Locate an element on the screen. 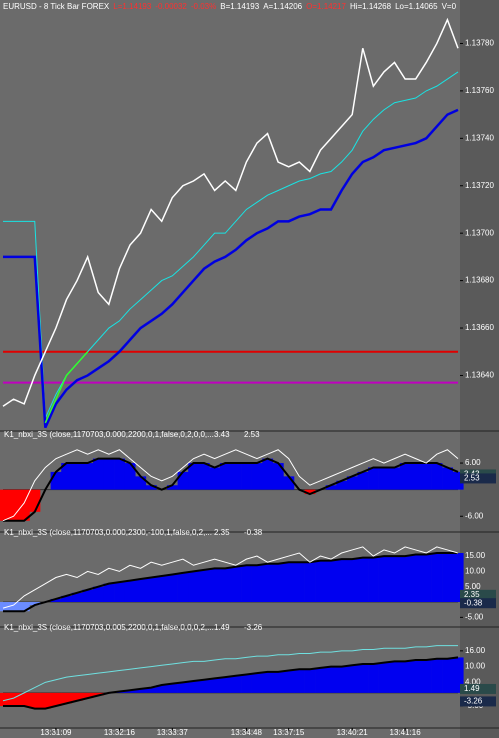 The width and height of the screenshot is (499, 738). header-item: EURUSD - 8 Tick Bar FOREX is located at coordinates (56, 6).